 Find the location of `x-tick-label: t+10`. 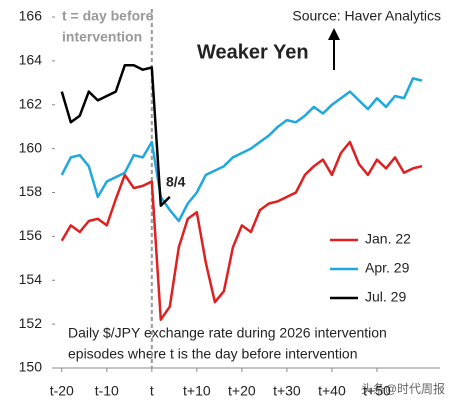

x-tick-label: t+10 is located at coordinates (197, 391).